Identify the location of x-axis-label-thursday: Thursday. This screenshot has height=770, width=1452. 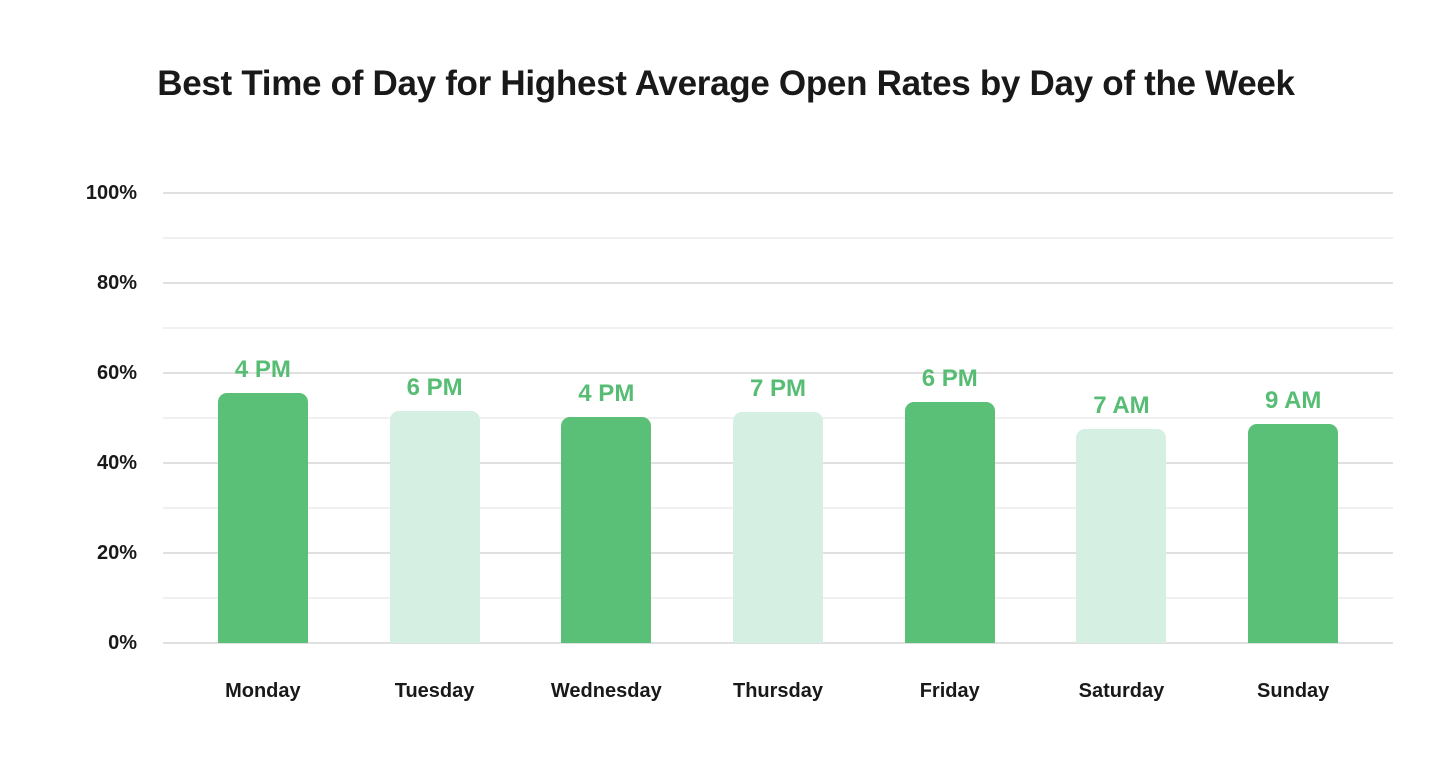
(778, 691).